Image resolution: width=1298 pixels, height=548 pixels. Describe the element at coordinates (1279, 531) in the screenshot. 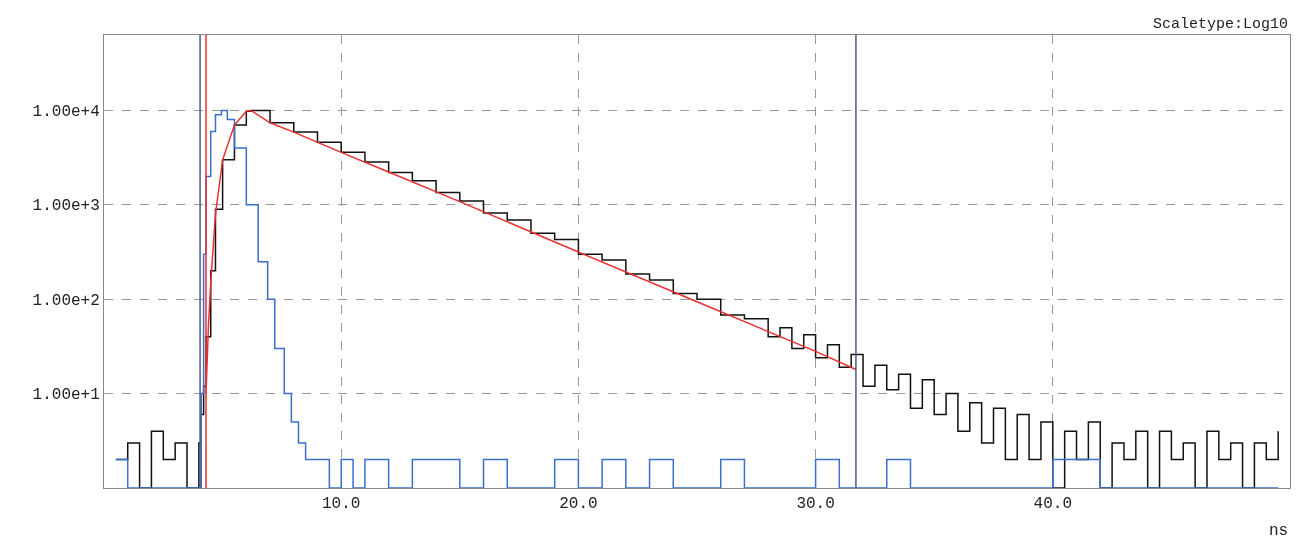

I see `x-axis-title: ns` at that location.